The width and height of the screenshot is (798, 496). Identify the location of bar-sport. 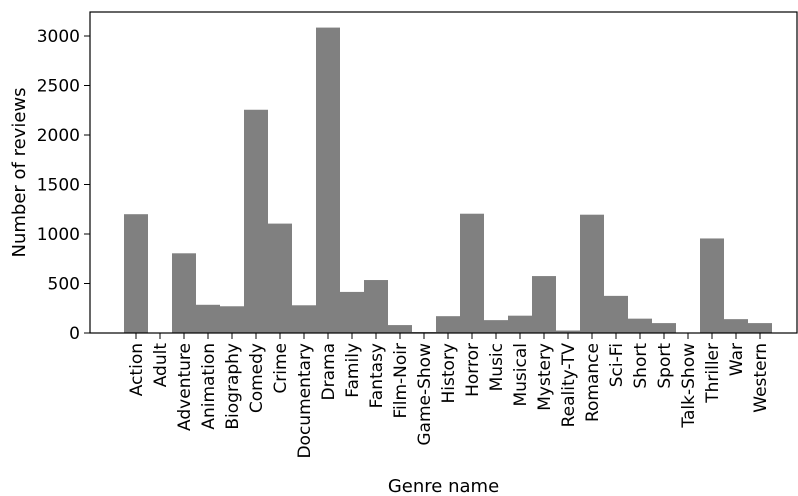
(664, 328).